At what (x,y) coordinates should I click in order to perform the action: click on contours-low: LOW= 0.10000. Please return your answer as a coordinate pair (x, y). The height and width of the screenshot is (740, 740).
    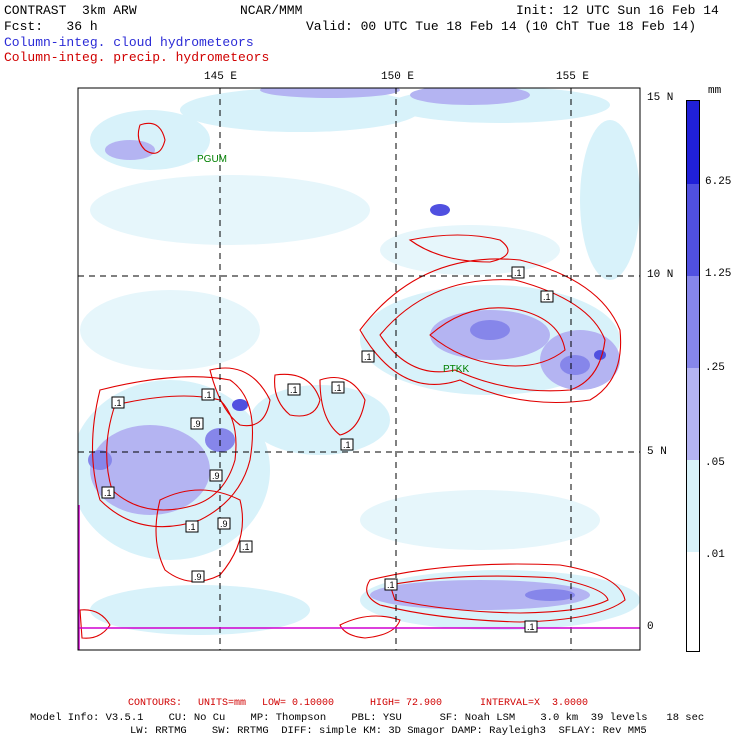
    Looking at the image, I should click on (298, 703).